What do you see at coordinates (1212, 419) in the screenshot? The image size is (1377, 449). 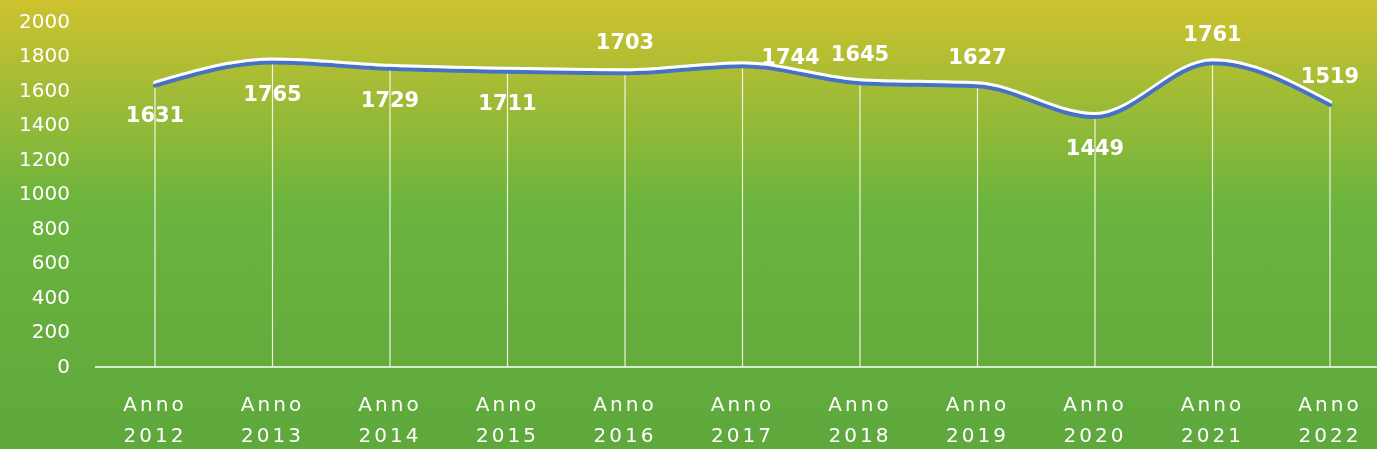 I see `x-tick-label: Anno 2021` at bounding box center [1212, 419].